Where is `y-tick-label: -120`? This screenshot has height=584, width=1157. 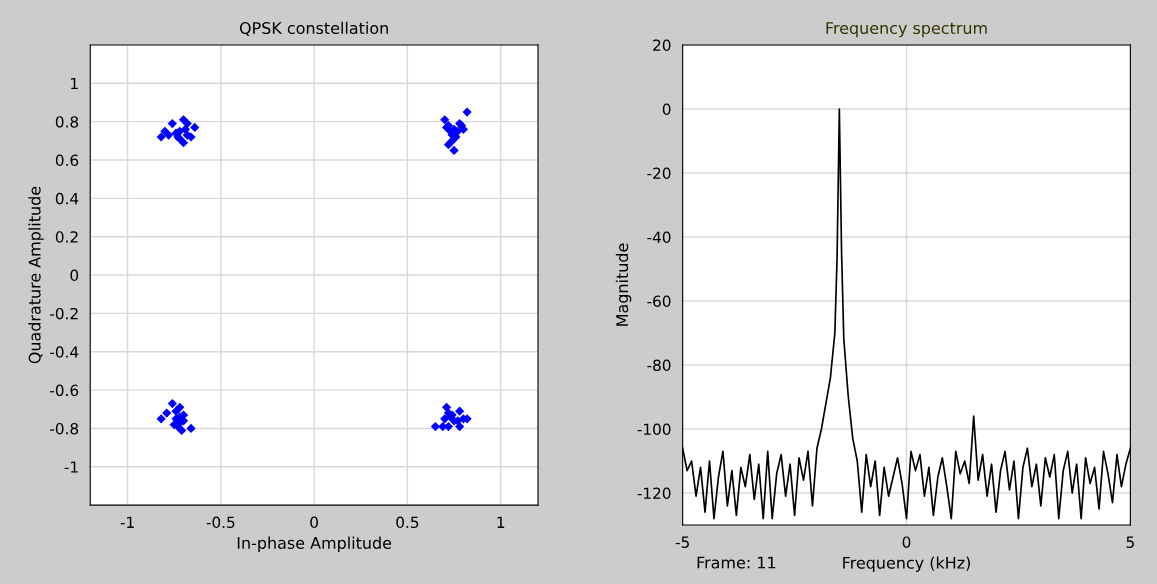
y-tick-label: -120 is located at coordinates (654, 493).